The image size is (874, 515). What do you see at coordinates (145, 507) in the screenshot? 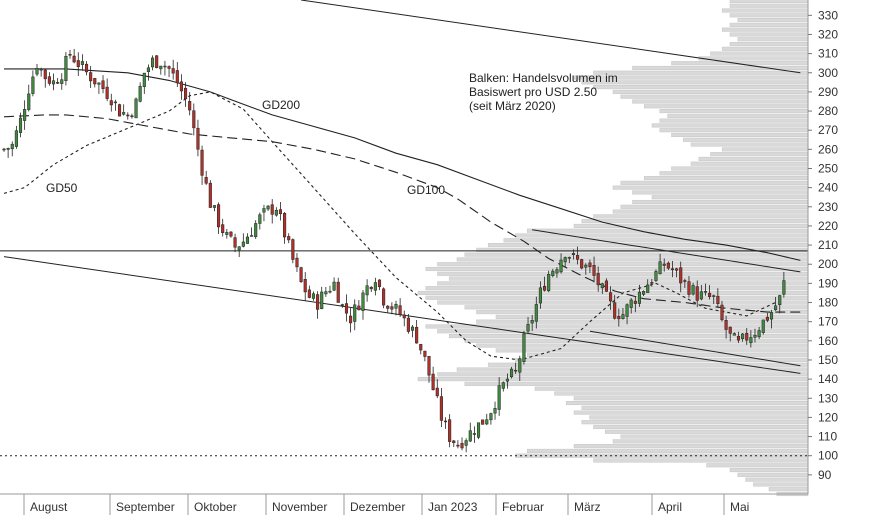
I see `month-label-1: September` at bounding box center [145, 507].